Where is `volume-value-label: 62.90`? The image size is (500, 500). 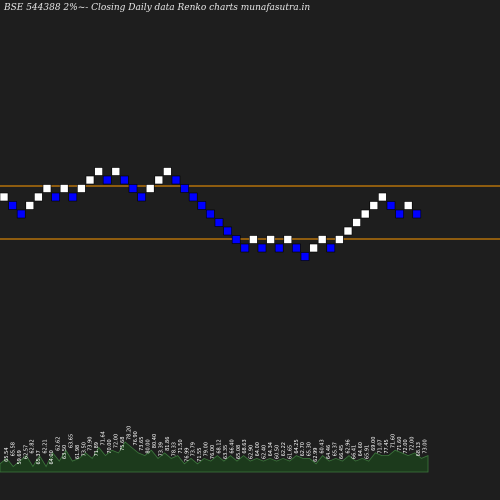
volume-value-label: 62.90 is located at coordinates (252, 452).